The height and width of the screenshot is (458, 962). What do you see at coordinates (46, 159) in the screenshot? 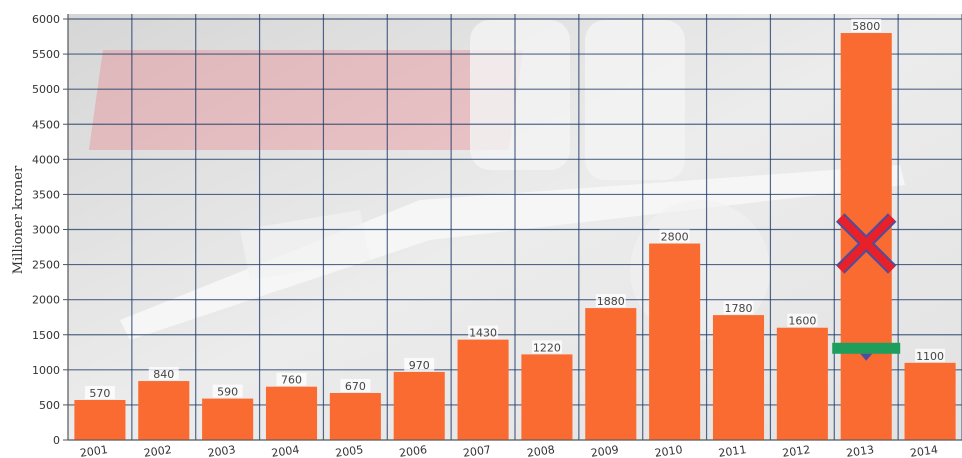
I see `y-tick-label: 4000` at bounding box center [46, 159].